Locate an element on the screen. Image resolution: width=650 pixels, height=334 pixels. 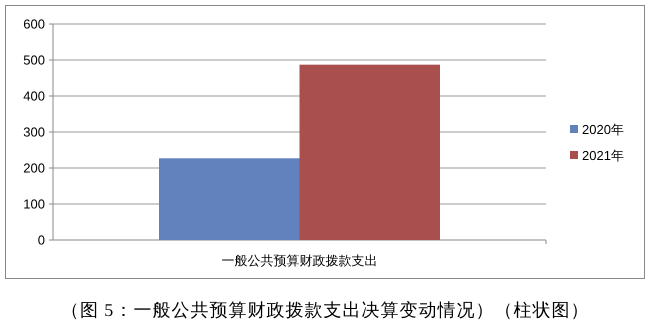
y-tick-label: 600 is located at coordinates (34, 24).